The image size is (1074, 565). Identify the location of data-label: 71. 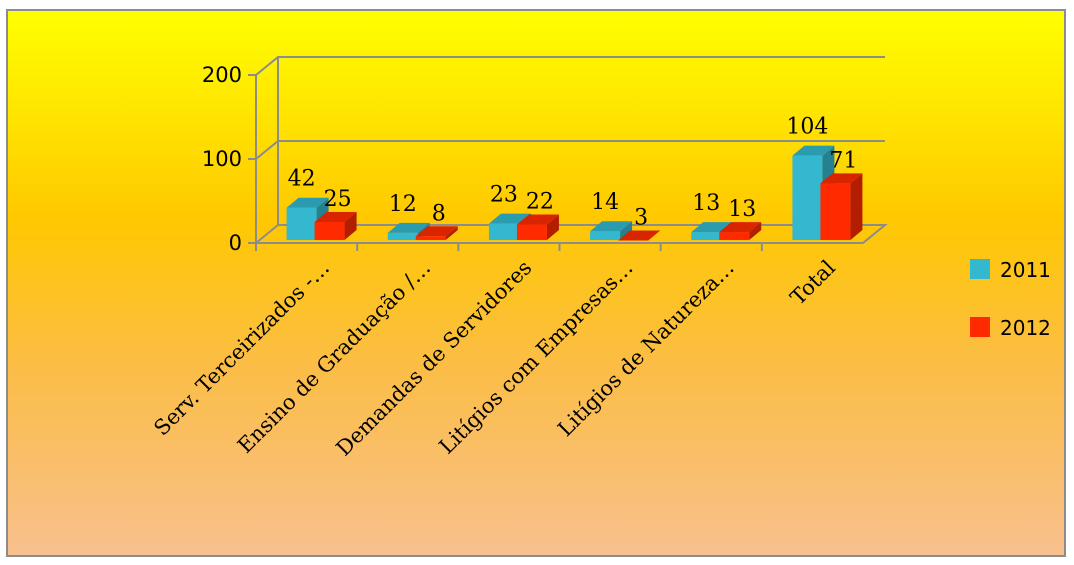
(843, 160).